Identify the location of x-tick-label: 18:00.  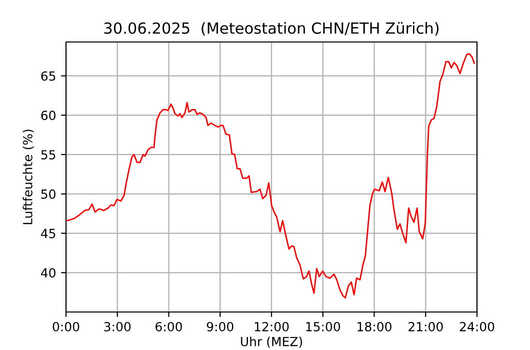
(375, 327).